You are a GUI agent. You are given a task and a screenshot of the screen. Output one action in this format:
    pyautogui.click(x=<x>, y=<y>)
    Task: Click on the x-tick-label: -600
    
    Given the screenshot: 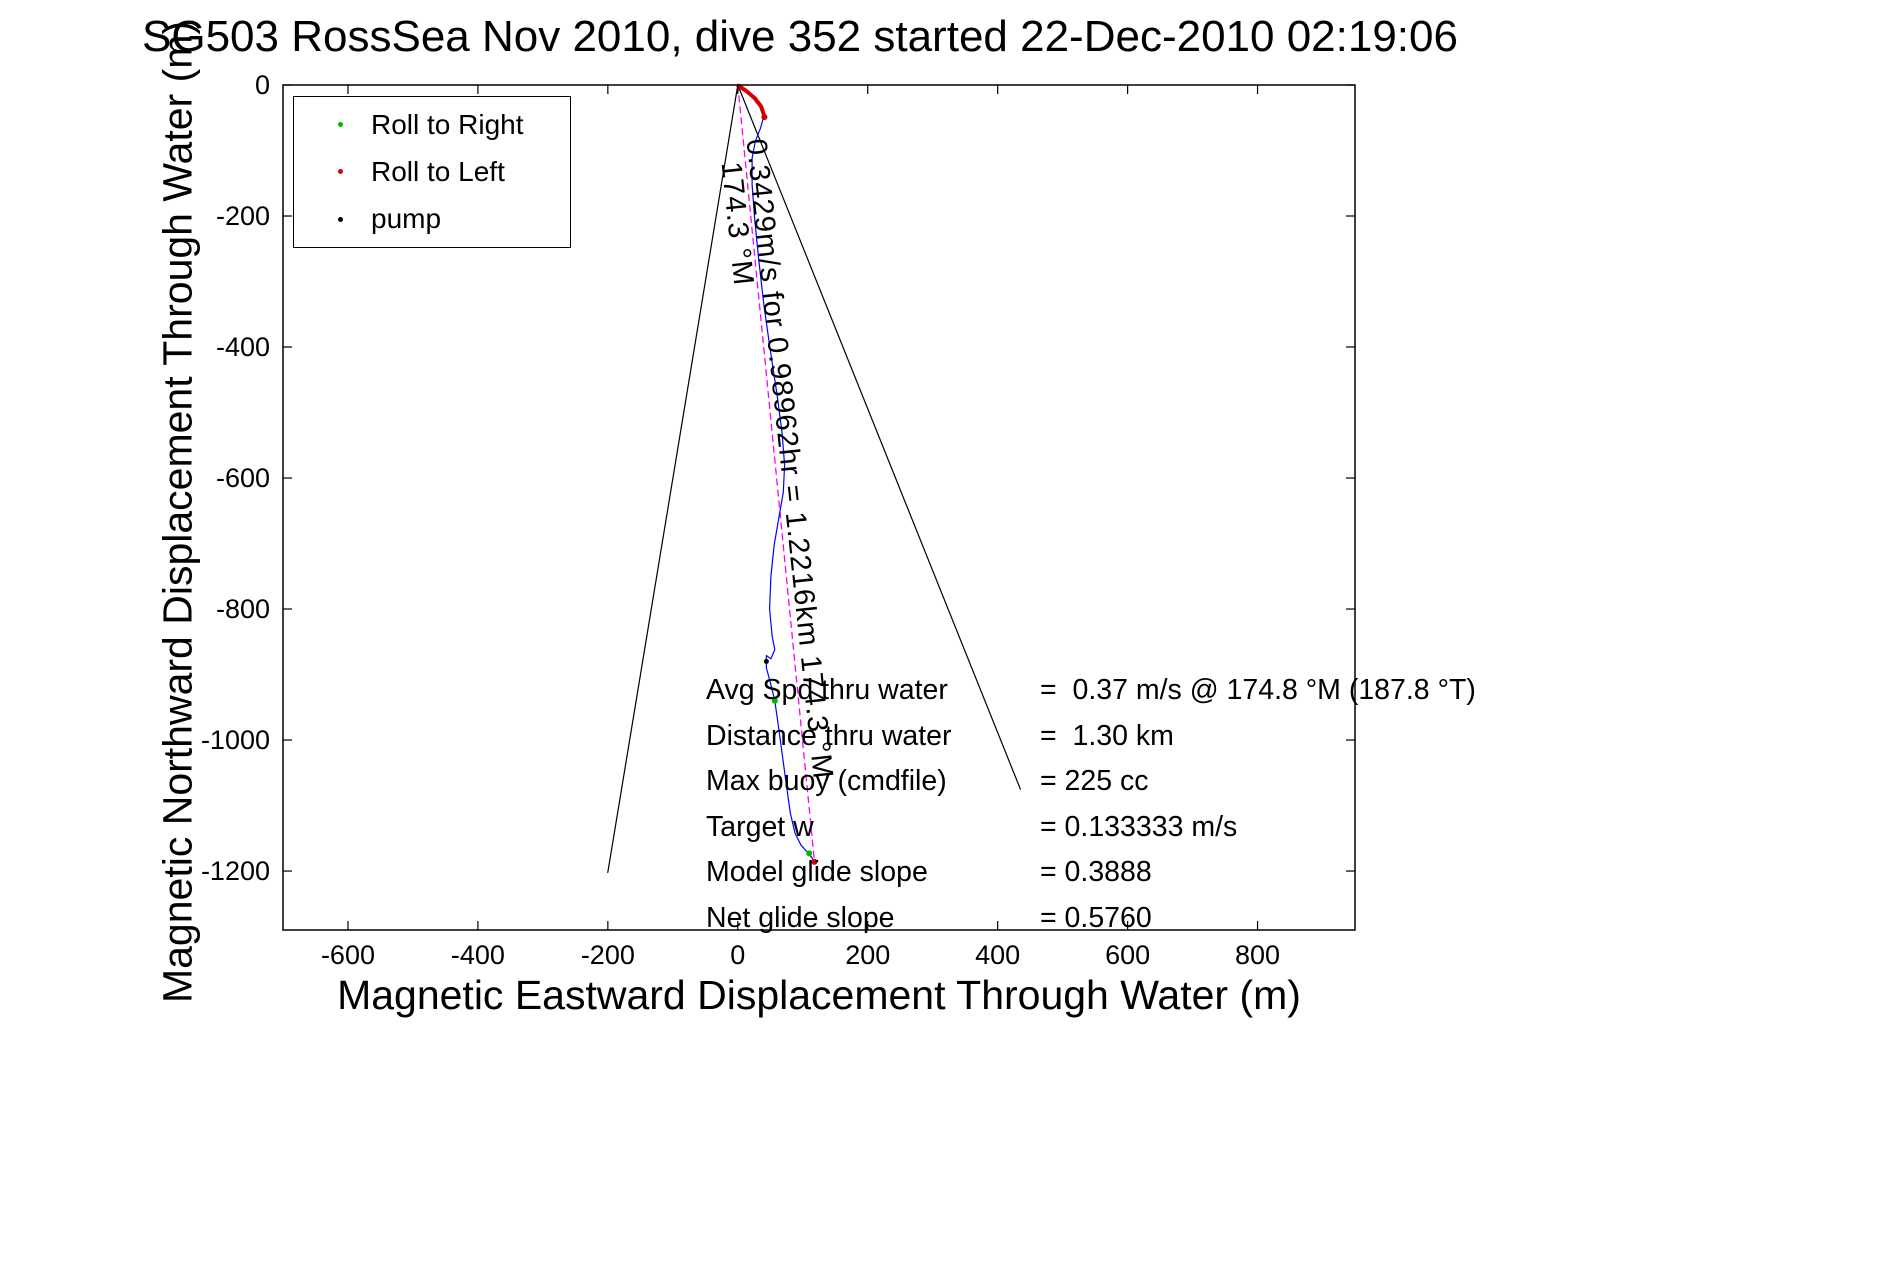 What is the action you would take?
    pyautogui.click(x=348, y=955)
    